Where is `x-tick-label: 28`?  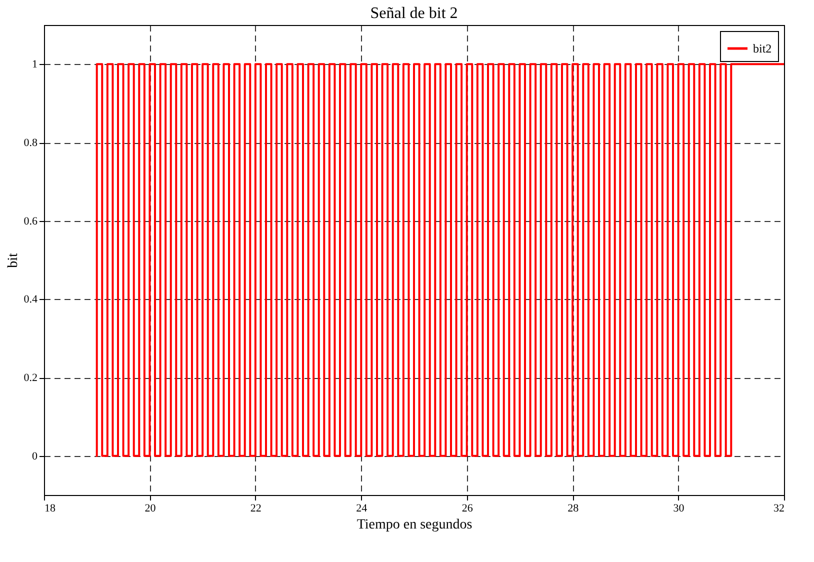
x-tick-label: 28 is located at coordinates (574, 508).